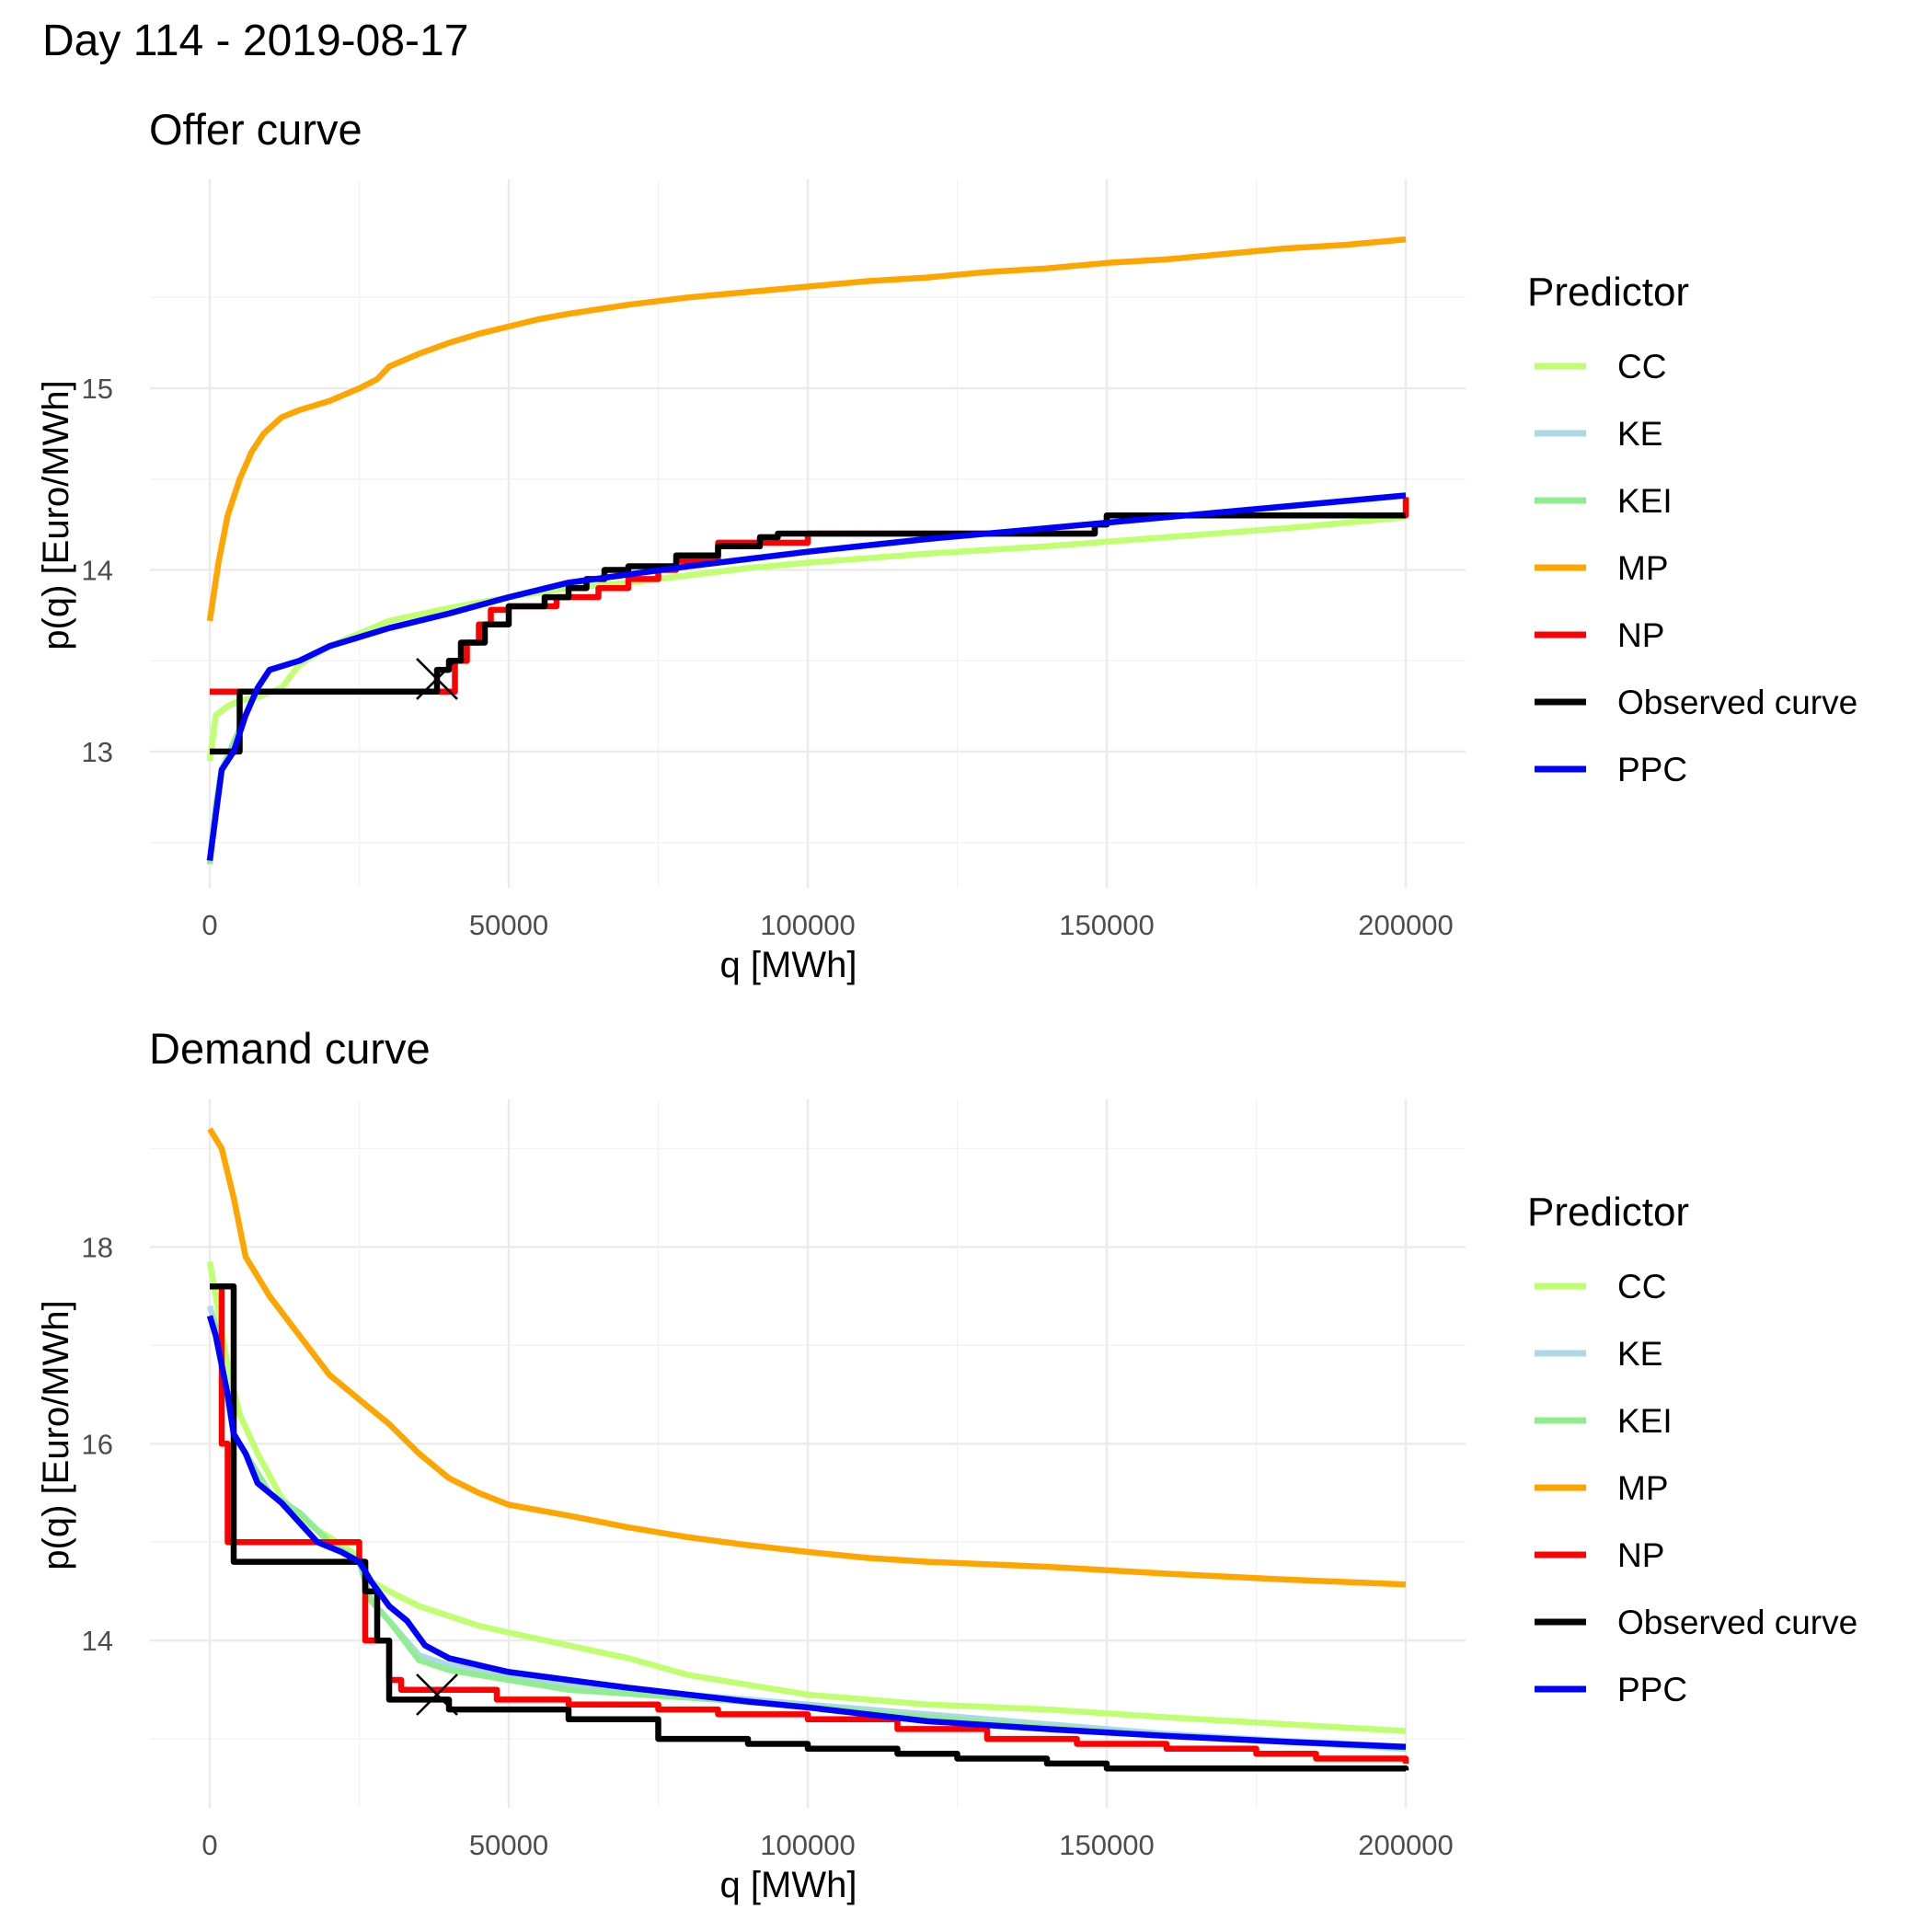 This screenshot has width=1932, height=1932. I want to click on offer-legend-items: CC KE KEI MP NP Observed curve PPC, so click(1696, 568).